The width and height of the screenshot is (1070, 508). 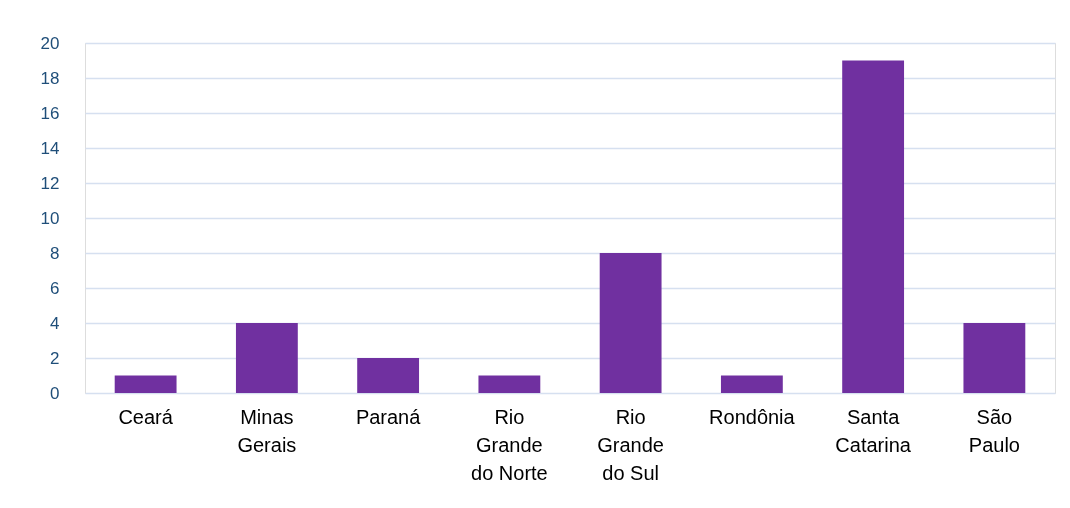 What do you see at coordinates (55, 393) in the screenshot?
I see `y-tick-label: 0` at bounding box center [55, 393].